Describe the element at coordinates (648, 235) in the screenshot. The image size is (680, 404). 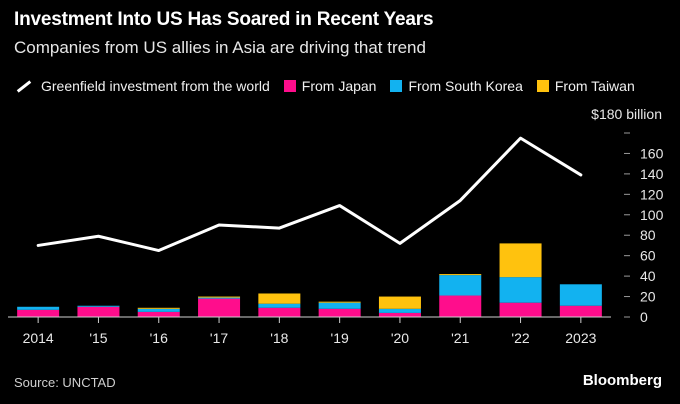
I see `y-tick-label: 80` at that location.